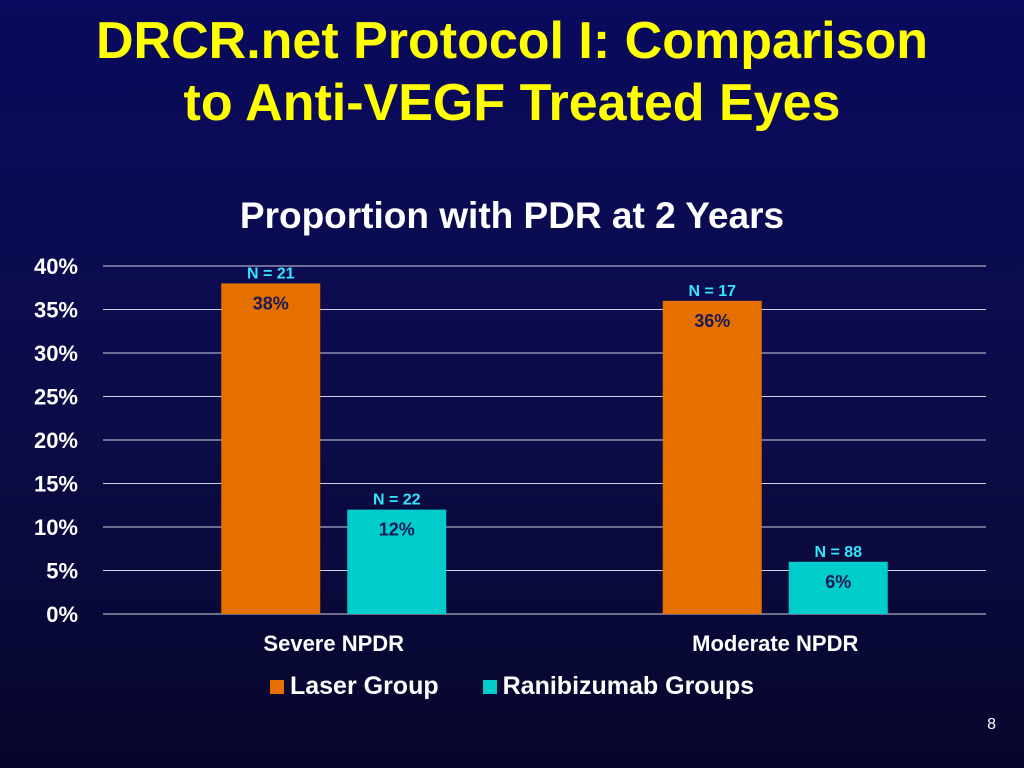 The height and width of the screenshot is (768, 1024). What do you see at coordinates (628, 686) in the screenshot?
I see `legend-label-ranibizumab: Ranibizumab Groups` at bounding box center [628, 686].